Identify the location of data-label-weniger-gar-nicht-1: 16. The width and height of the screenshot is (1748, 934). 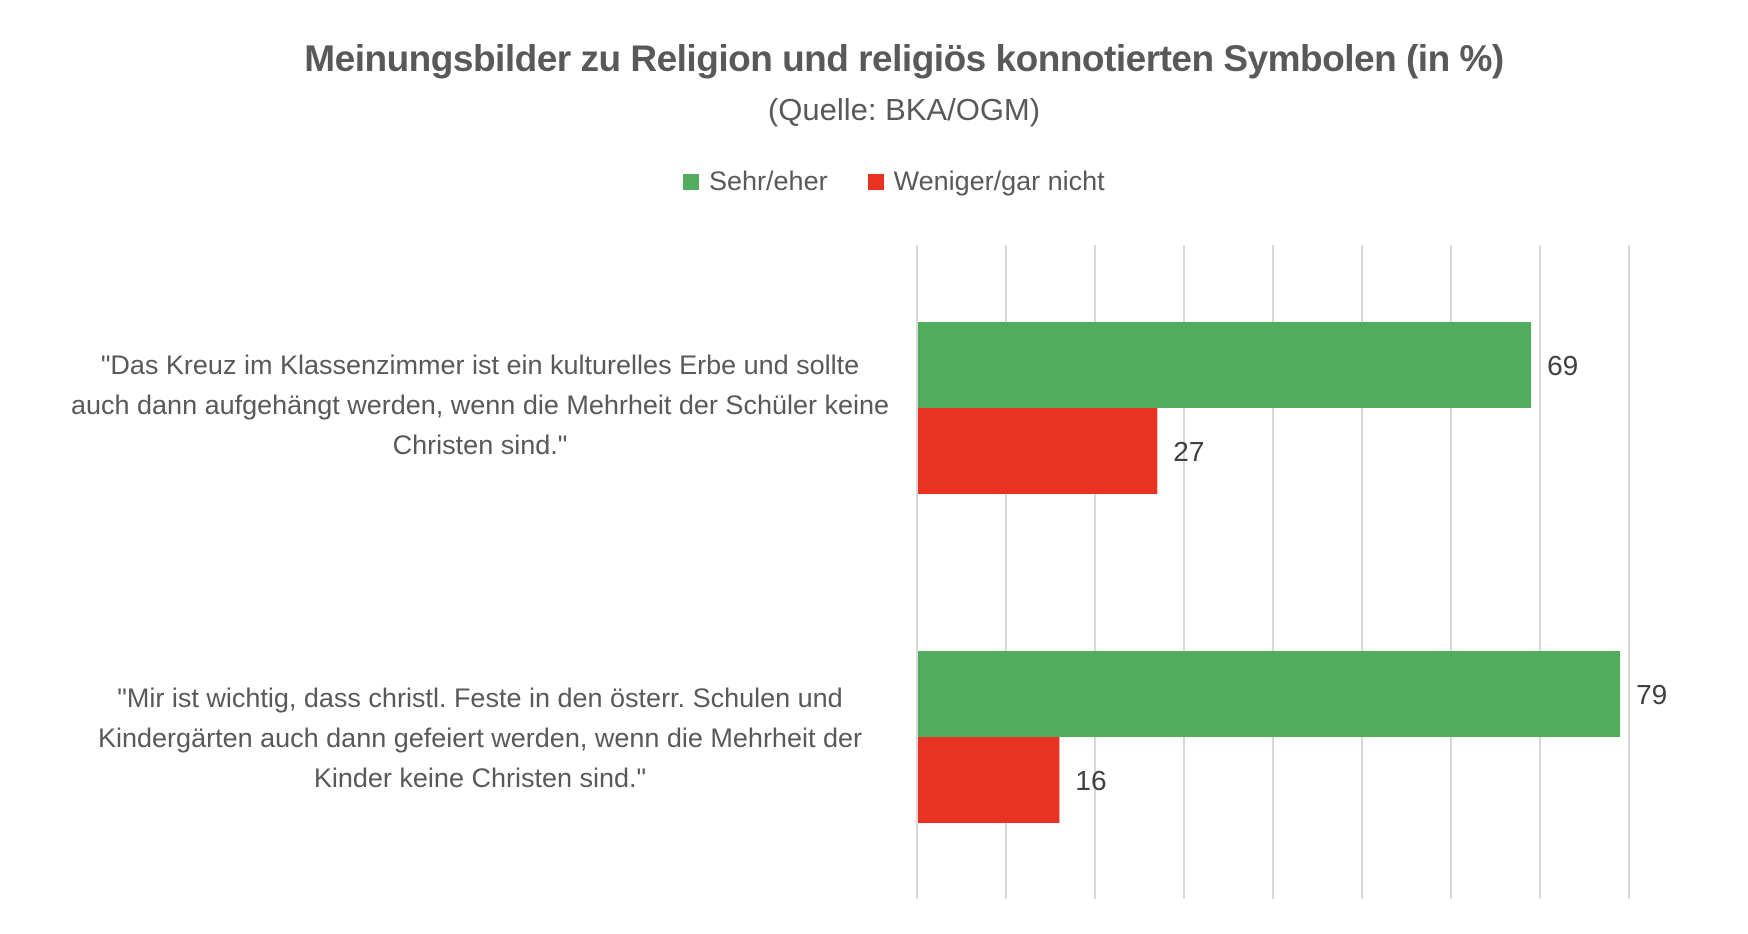
(1090, 780).